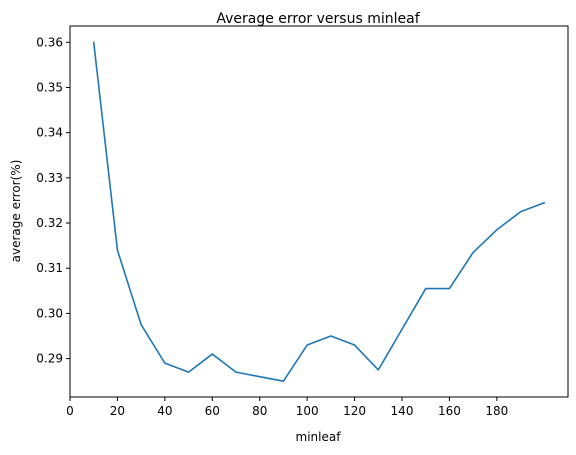 This screenshot has height=455, width=576. Describe the element at coordinates (212, 411) in the screenshot. I see `x-tick-label: 60` at that location.